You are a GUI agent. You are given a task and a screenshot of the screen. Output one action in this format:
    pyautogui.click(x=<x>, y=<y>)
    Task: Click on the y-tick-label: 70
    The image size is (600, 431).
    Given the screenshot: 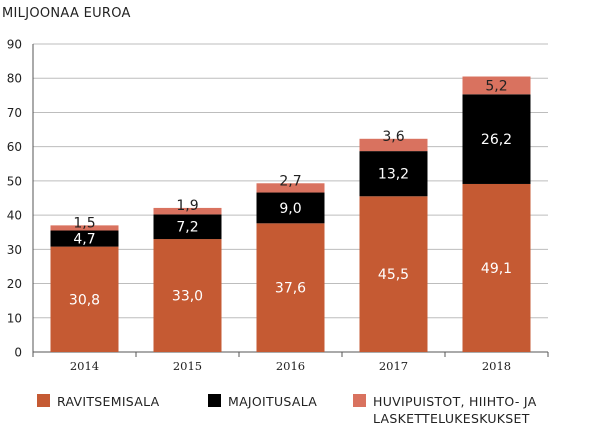 What is the action you would take?
    pyautogui.click(x=14, y=113)
    